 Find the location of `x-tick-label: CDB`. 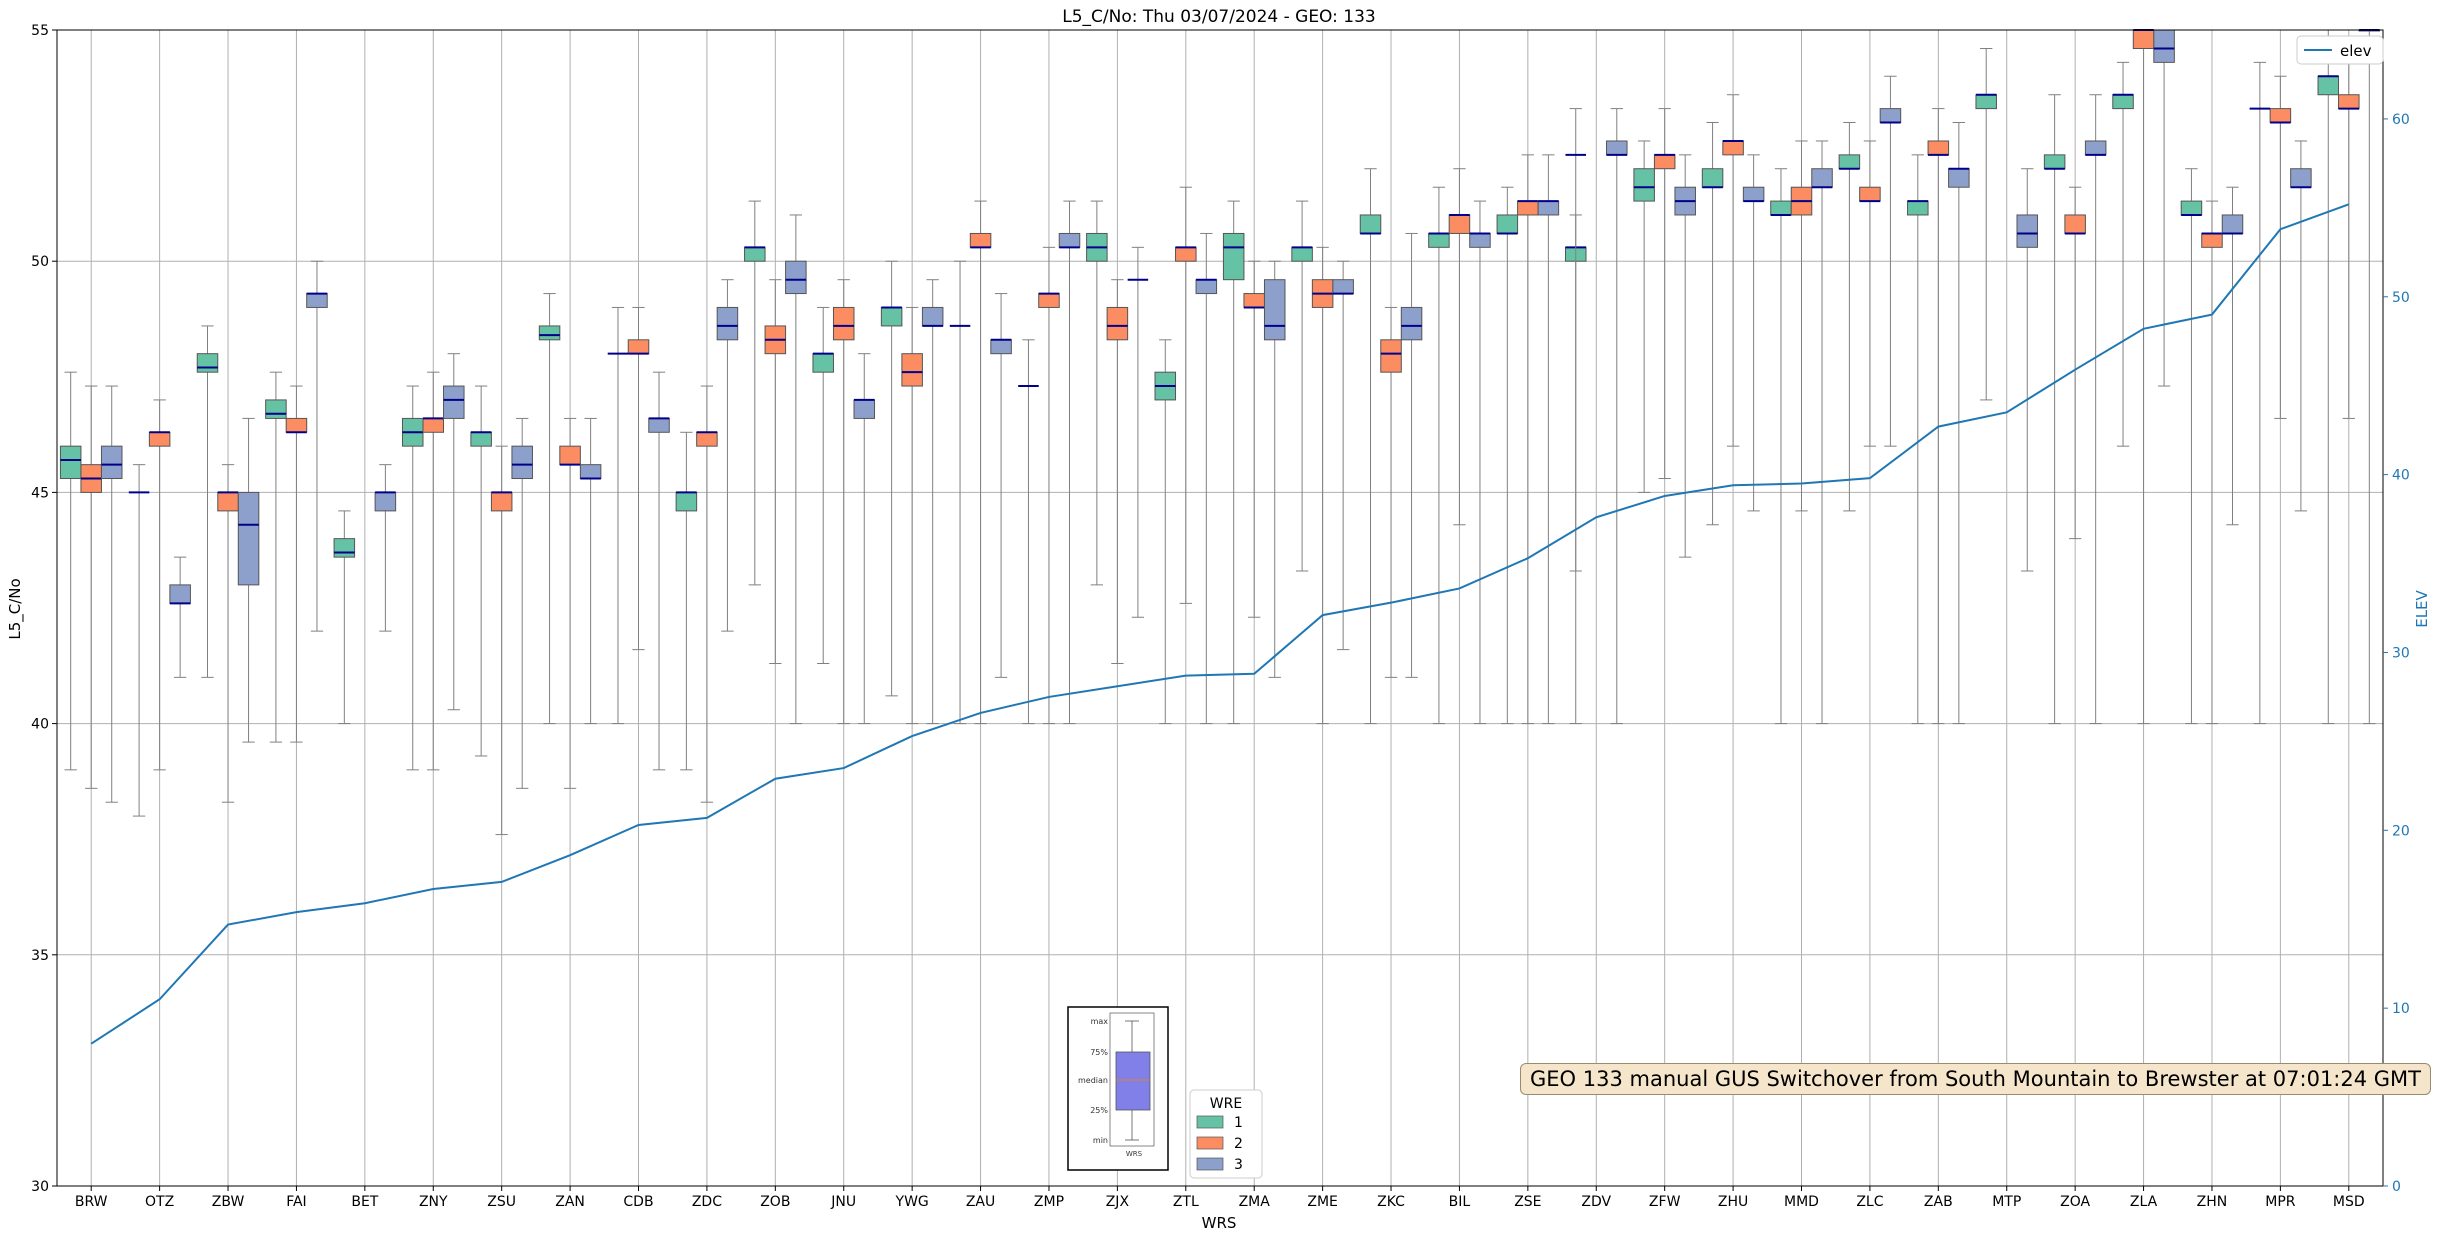

x-tick-label: CDB is located at coordinates (638, 1202).